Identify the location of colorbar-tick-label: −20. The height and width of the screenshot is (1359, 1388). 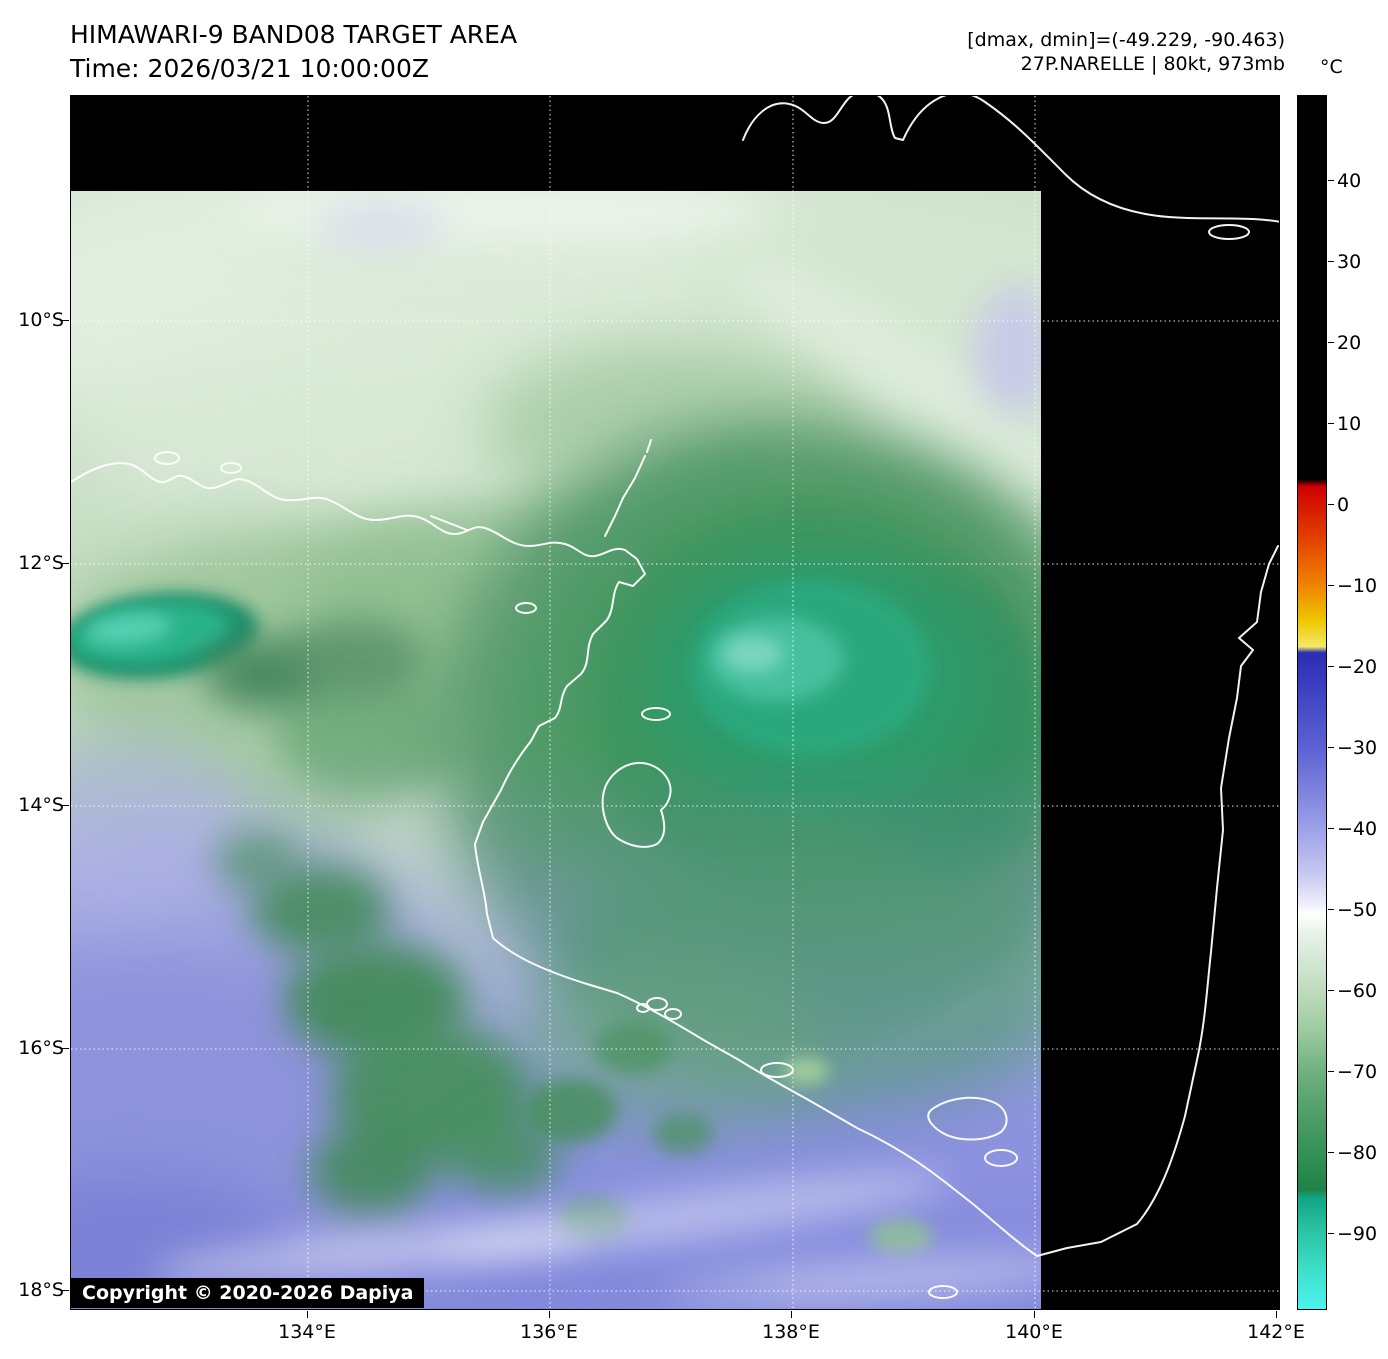
(1352, 667).